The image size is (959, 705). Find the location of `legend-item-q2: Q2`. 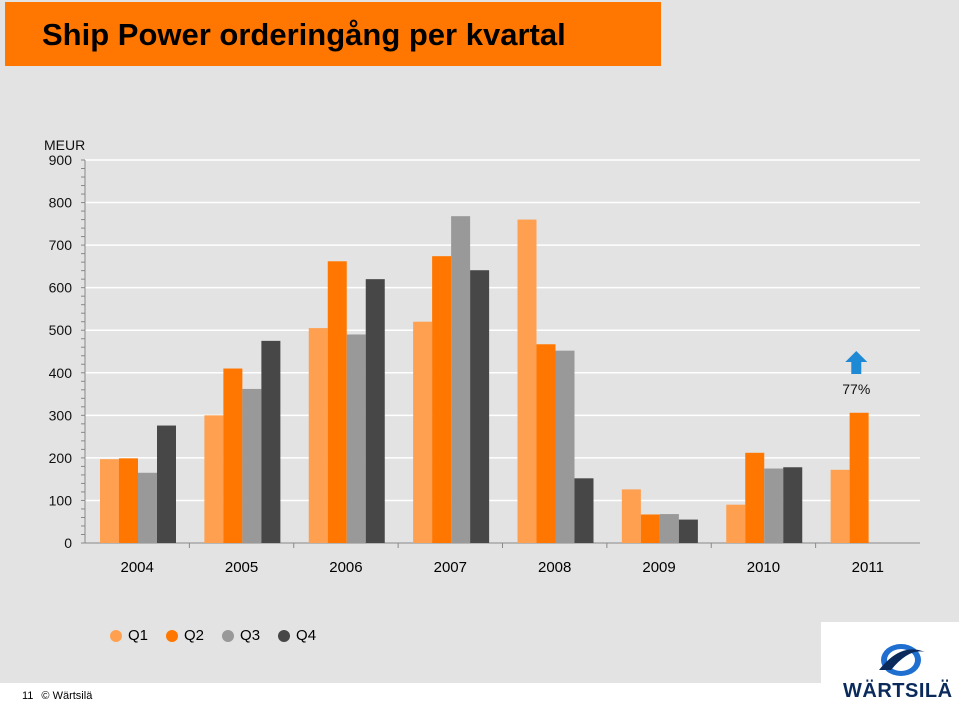

legend-item-q2: Q2 is located at coordinates (185, 635).